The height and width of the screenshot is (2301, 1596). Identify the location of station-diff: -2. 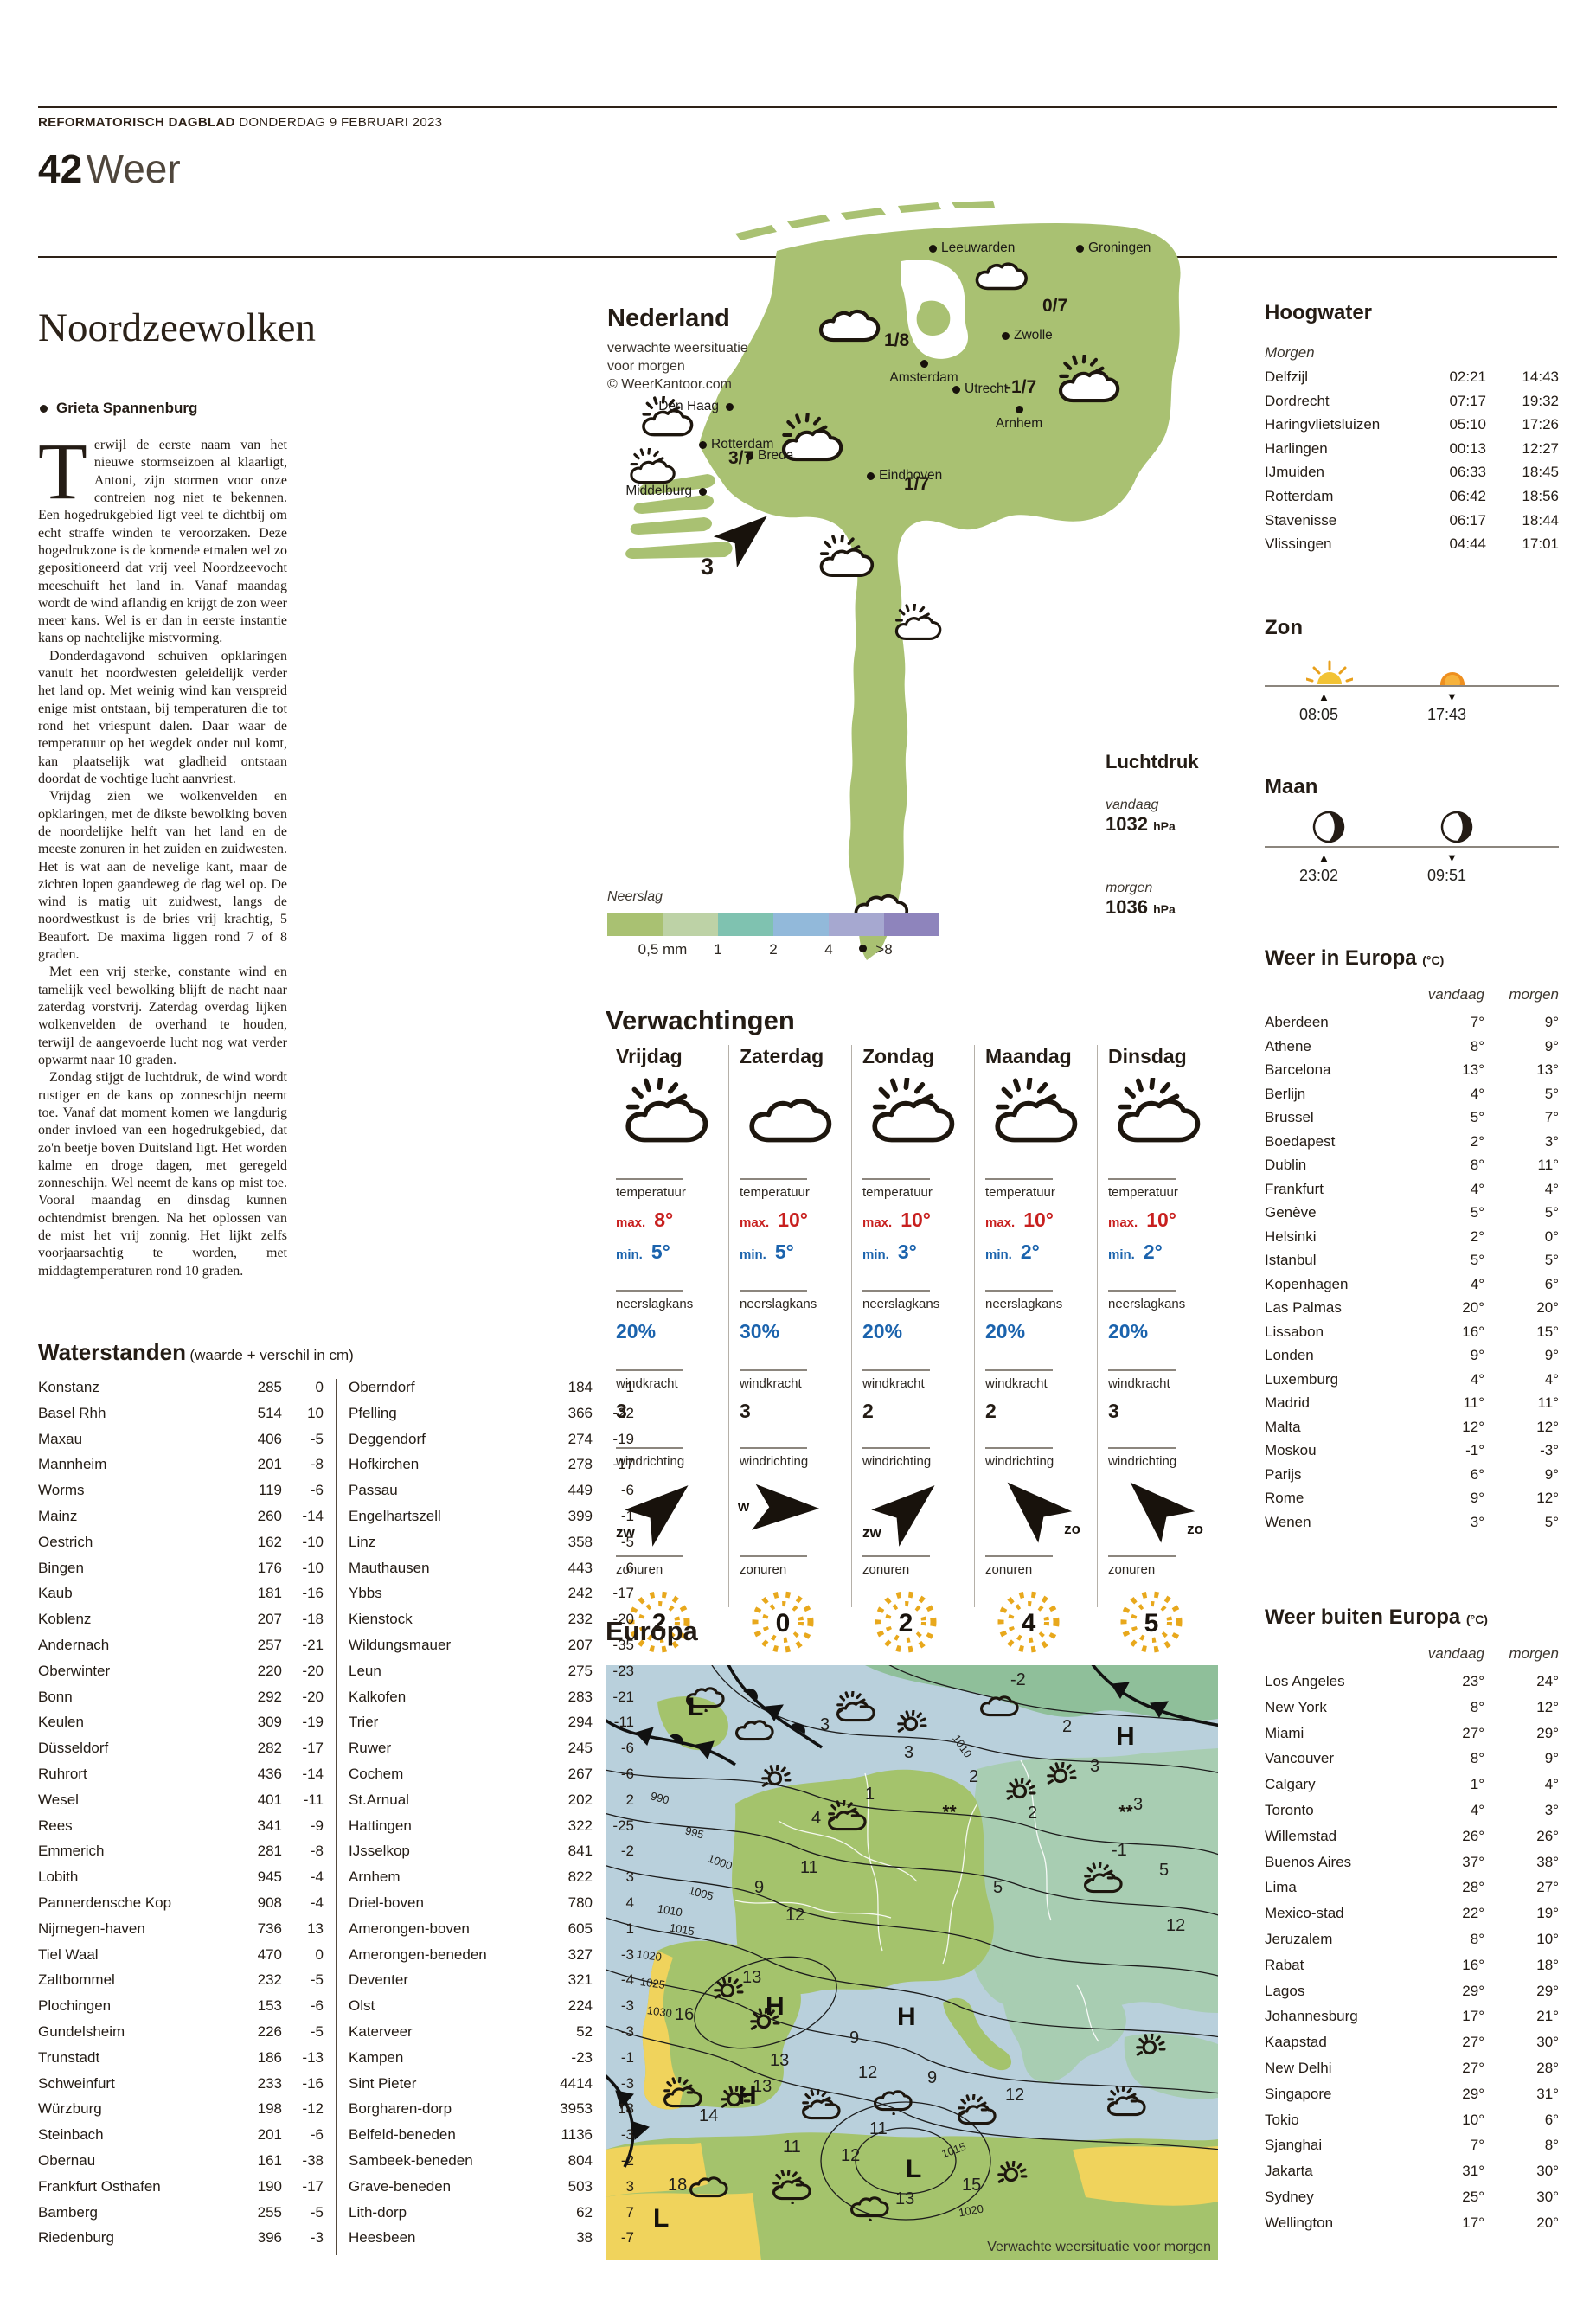
(627, 2160).